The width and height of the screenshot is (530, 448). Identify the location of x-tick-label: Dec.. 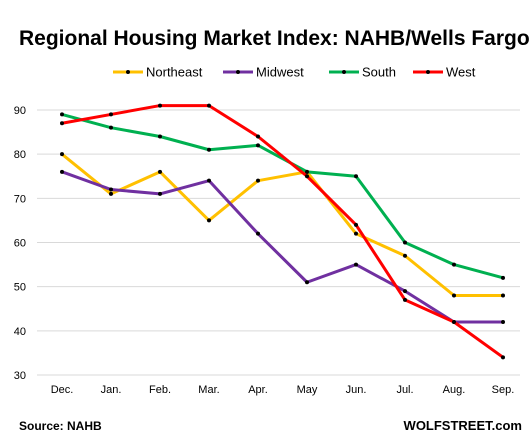
(62, 390).